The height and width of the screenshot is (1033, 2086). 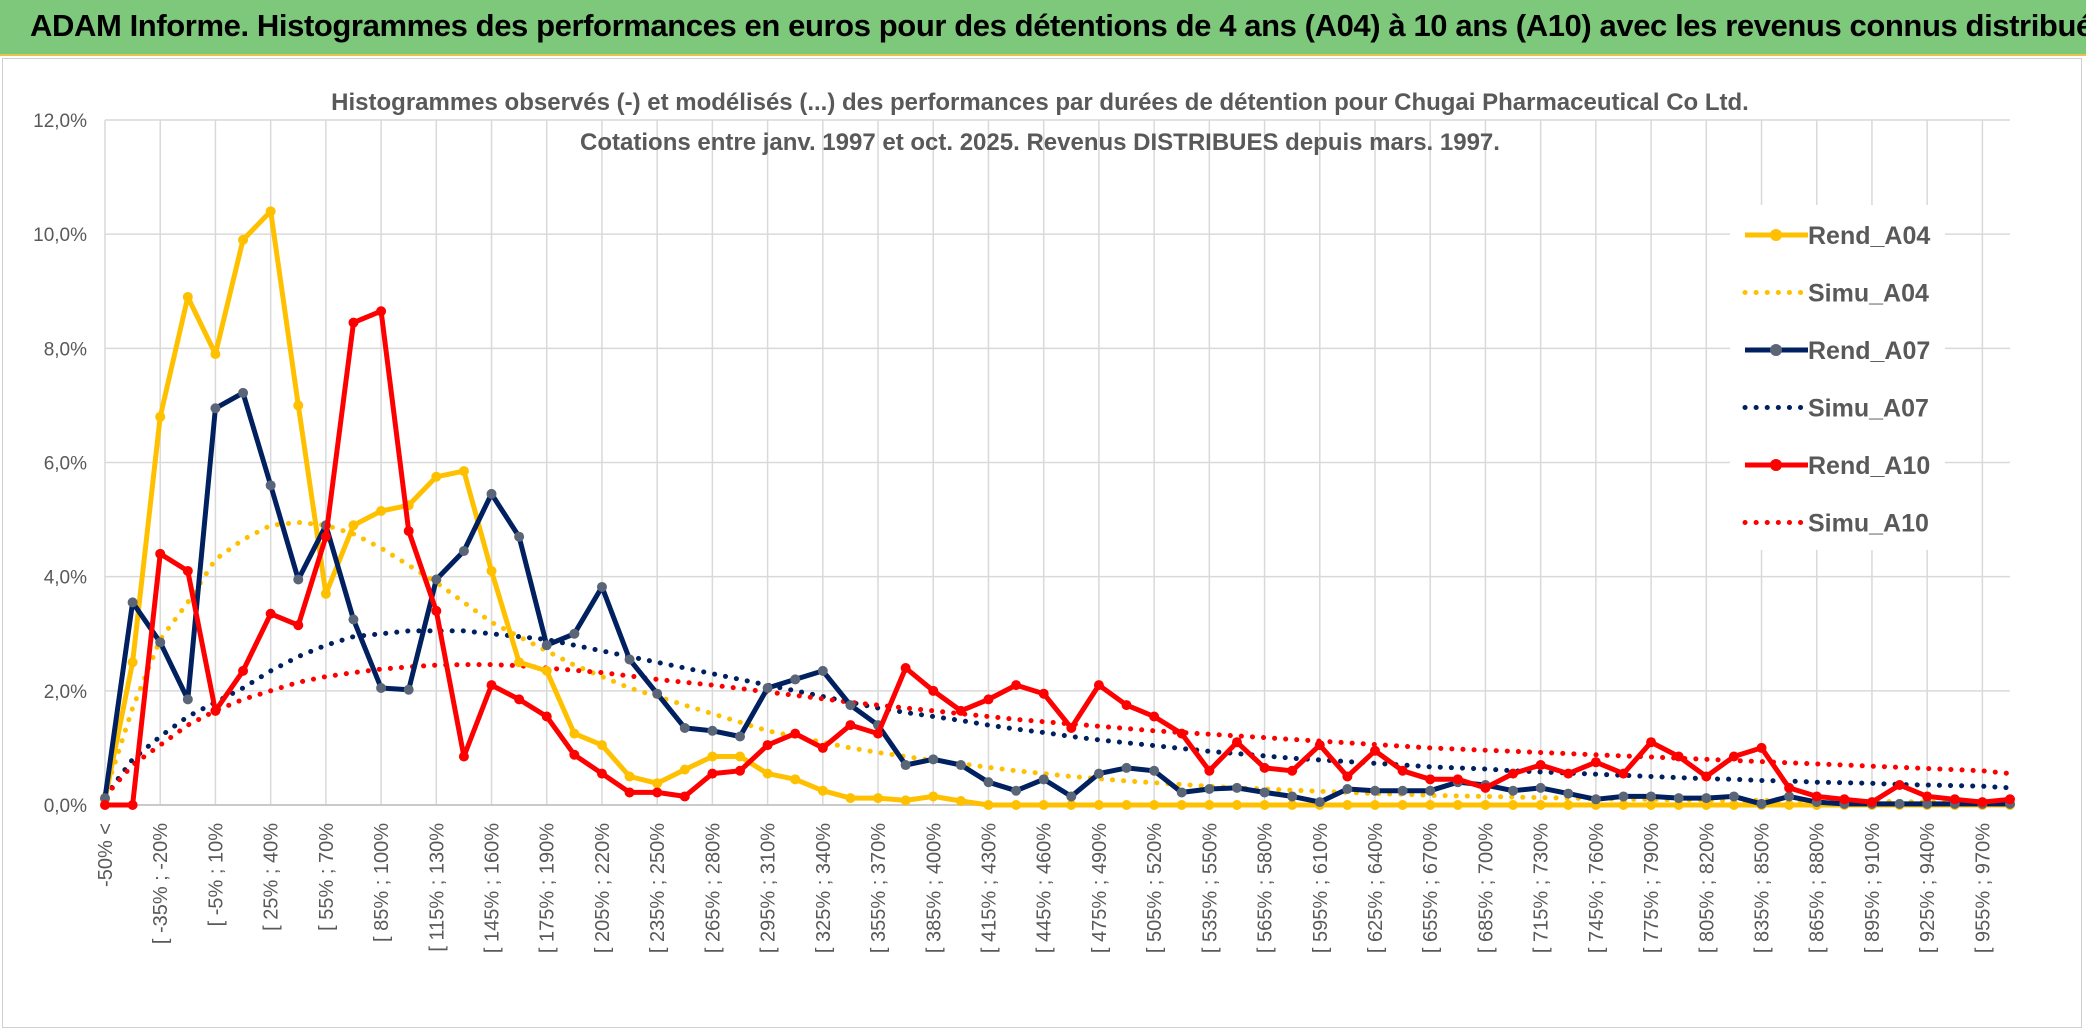 I want to click on legend-item-Simu_A04: Simu_A04, so click(x=1835, y=294).